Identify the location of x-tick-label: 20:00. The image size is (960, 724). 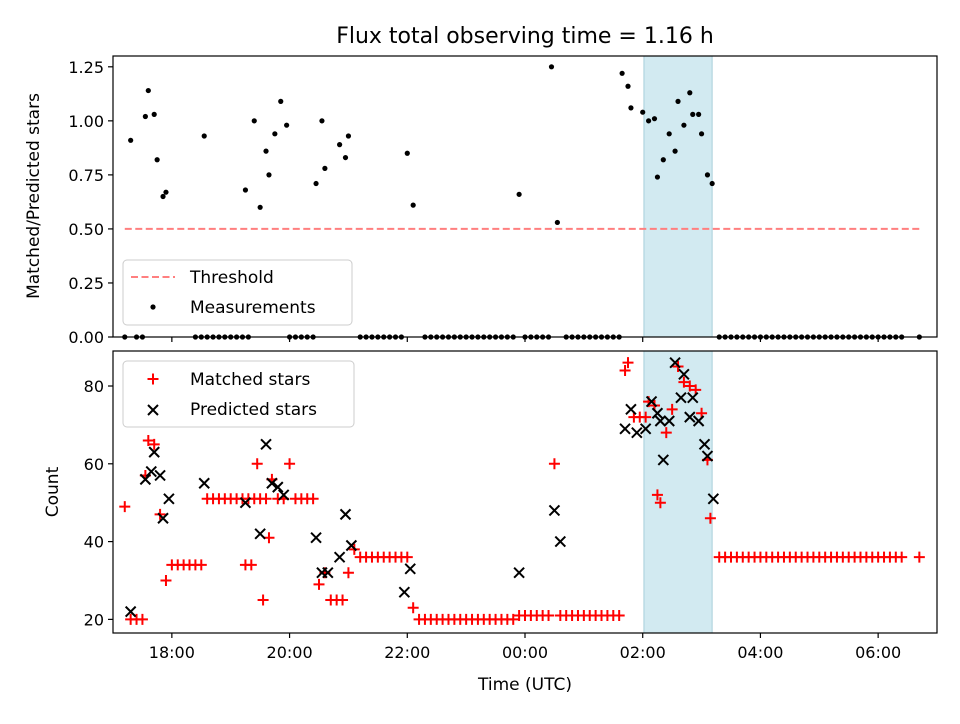
(290, 652).